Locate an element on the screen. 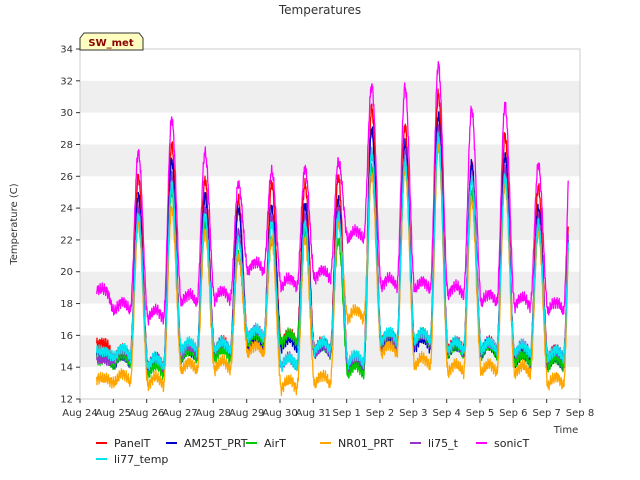 This screenshot has width=640, height=480. x-tick-label: Aug 30 is located at coordinates (279, 413).